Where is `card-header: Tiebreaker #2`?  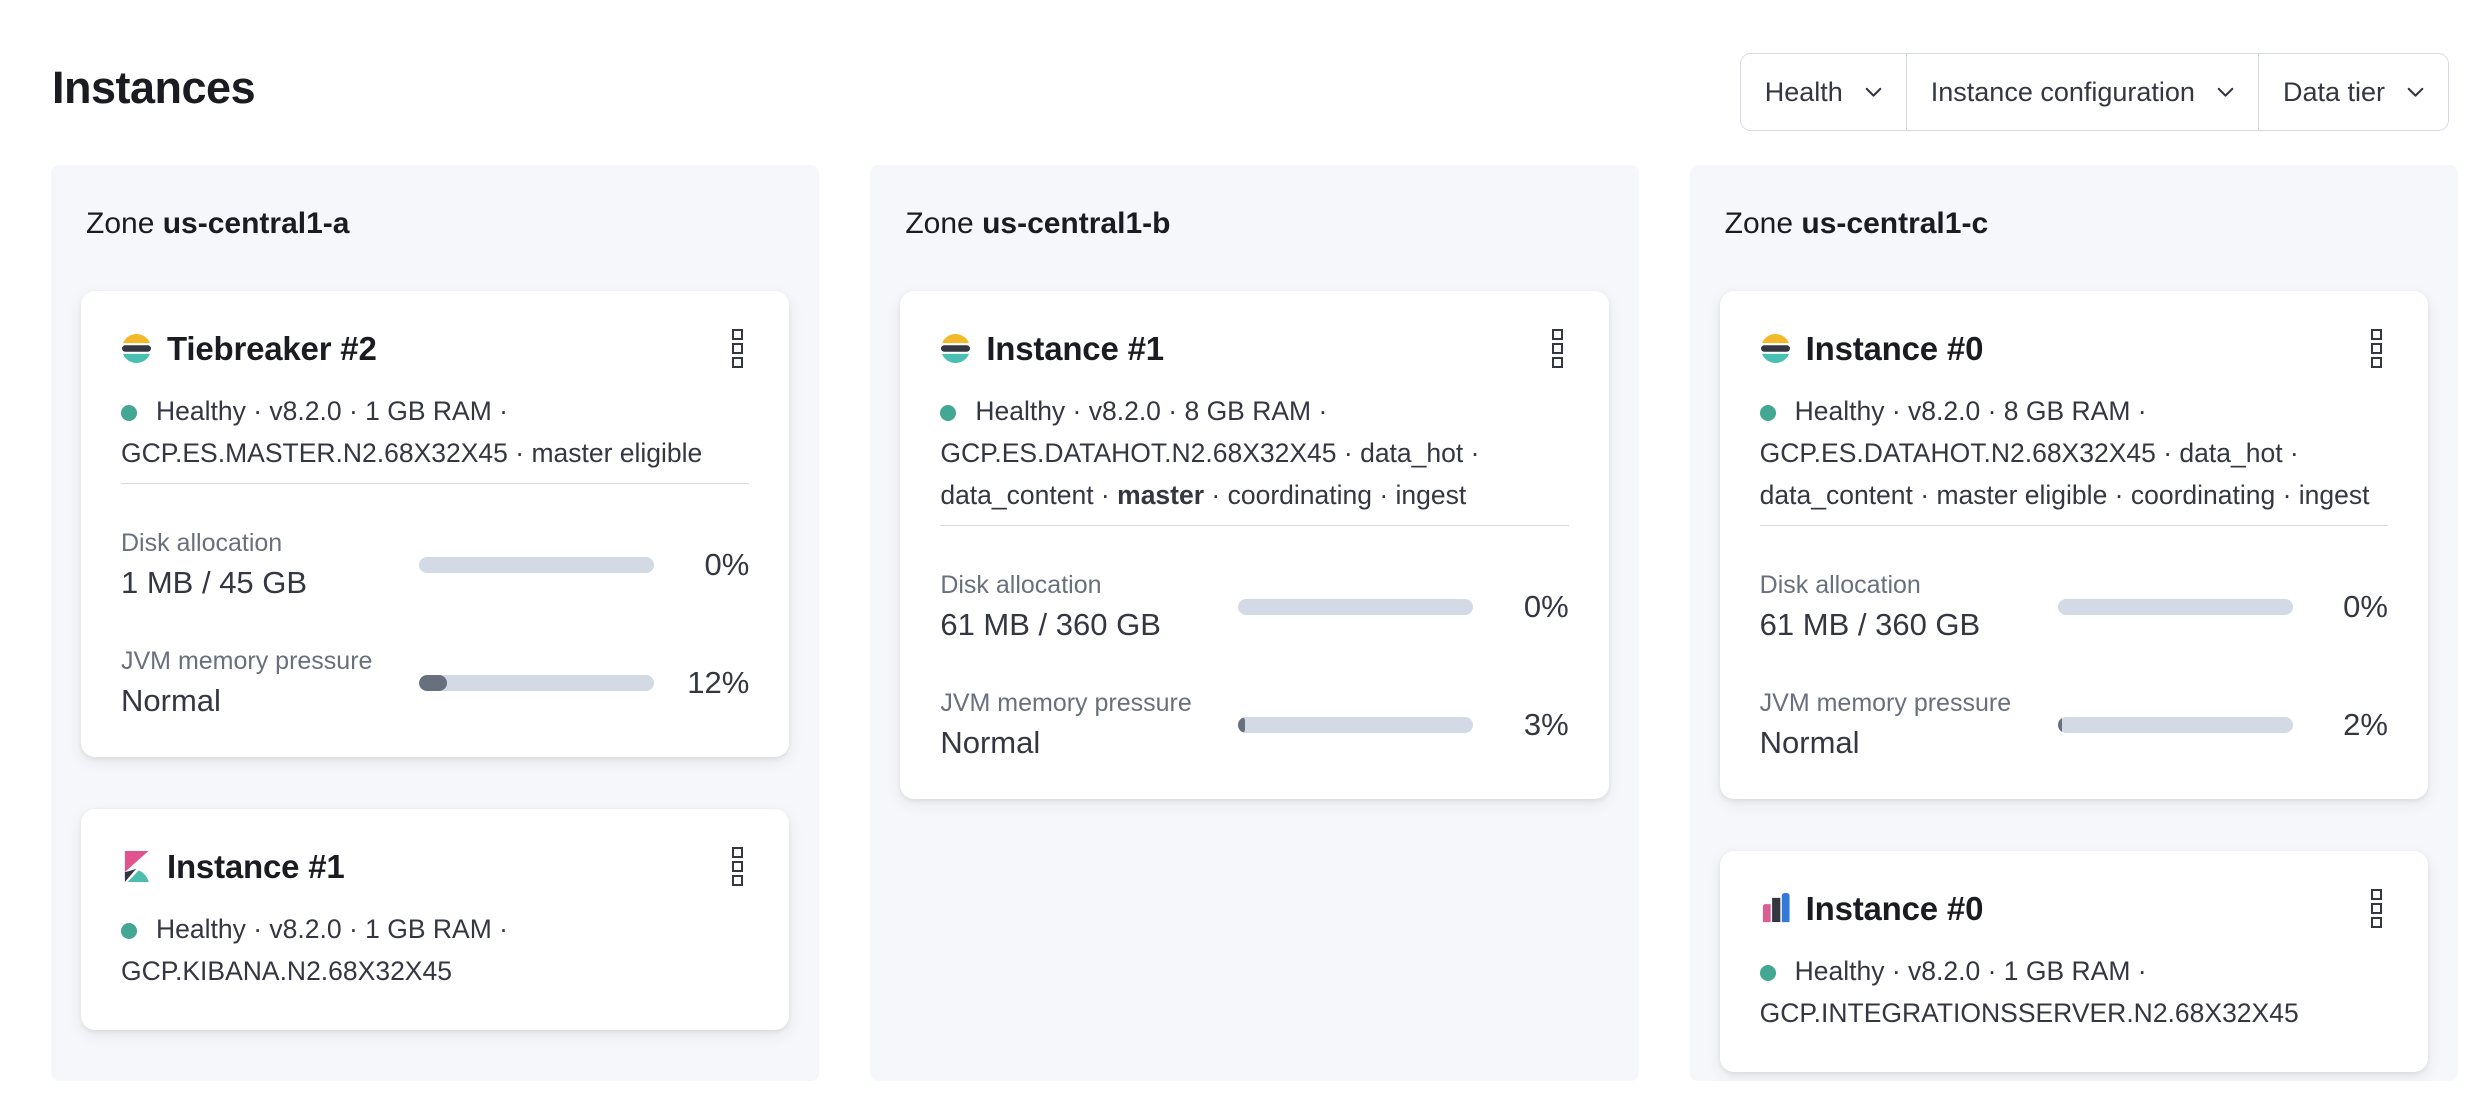
card-header: Tiebreaker #2 is located at coordinates (435, 348).